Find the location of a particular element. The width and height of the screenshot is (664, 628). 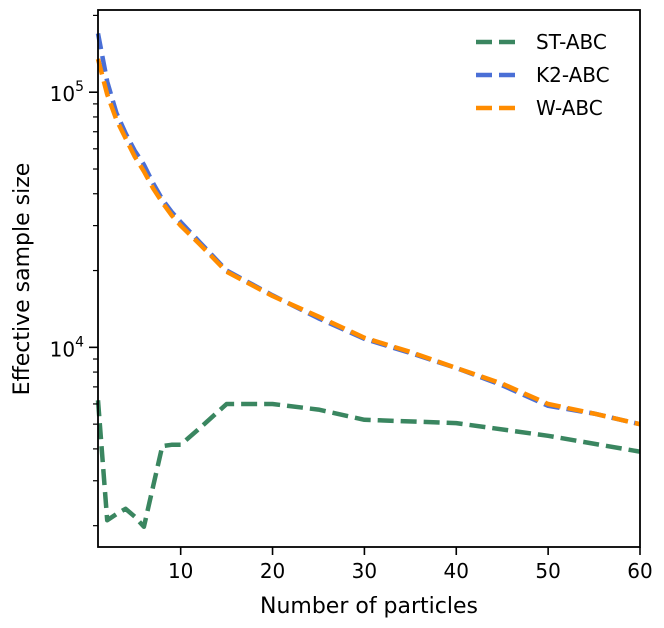

x-axis-label: Number of particles is located at coordinates (369, 606).